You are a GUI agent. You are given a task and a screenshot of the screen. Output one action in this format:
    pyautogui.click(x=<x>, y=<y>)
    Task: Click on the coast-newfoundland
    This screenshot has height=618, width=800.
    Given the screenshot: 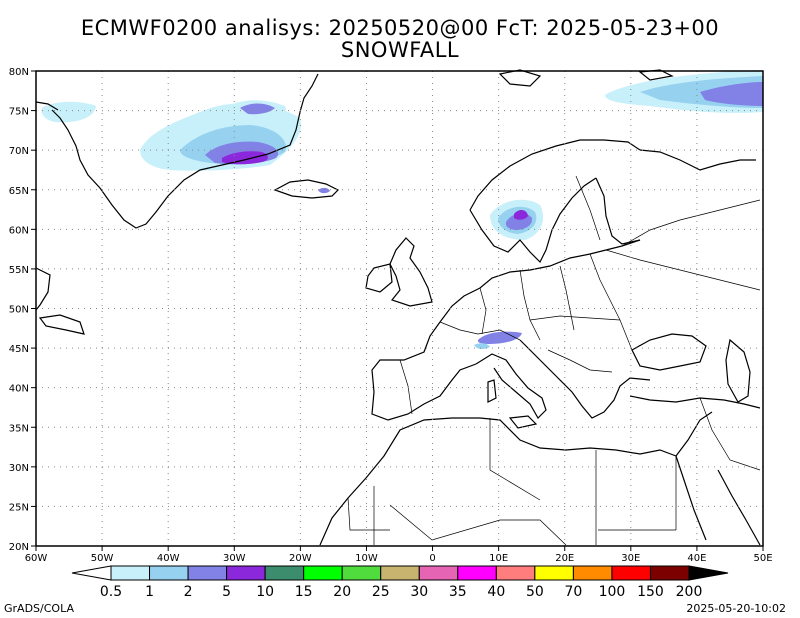 What is the action you would take?
    pyautogui.click(x=61, y=324)
    